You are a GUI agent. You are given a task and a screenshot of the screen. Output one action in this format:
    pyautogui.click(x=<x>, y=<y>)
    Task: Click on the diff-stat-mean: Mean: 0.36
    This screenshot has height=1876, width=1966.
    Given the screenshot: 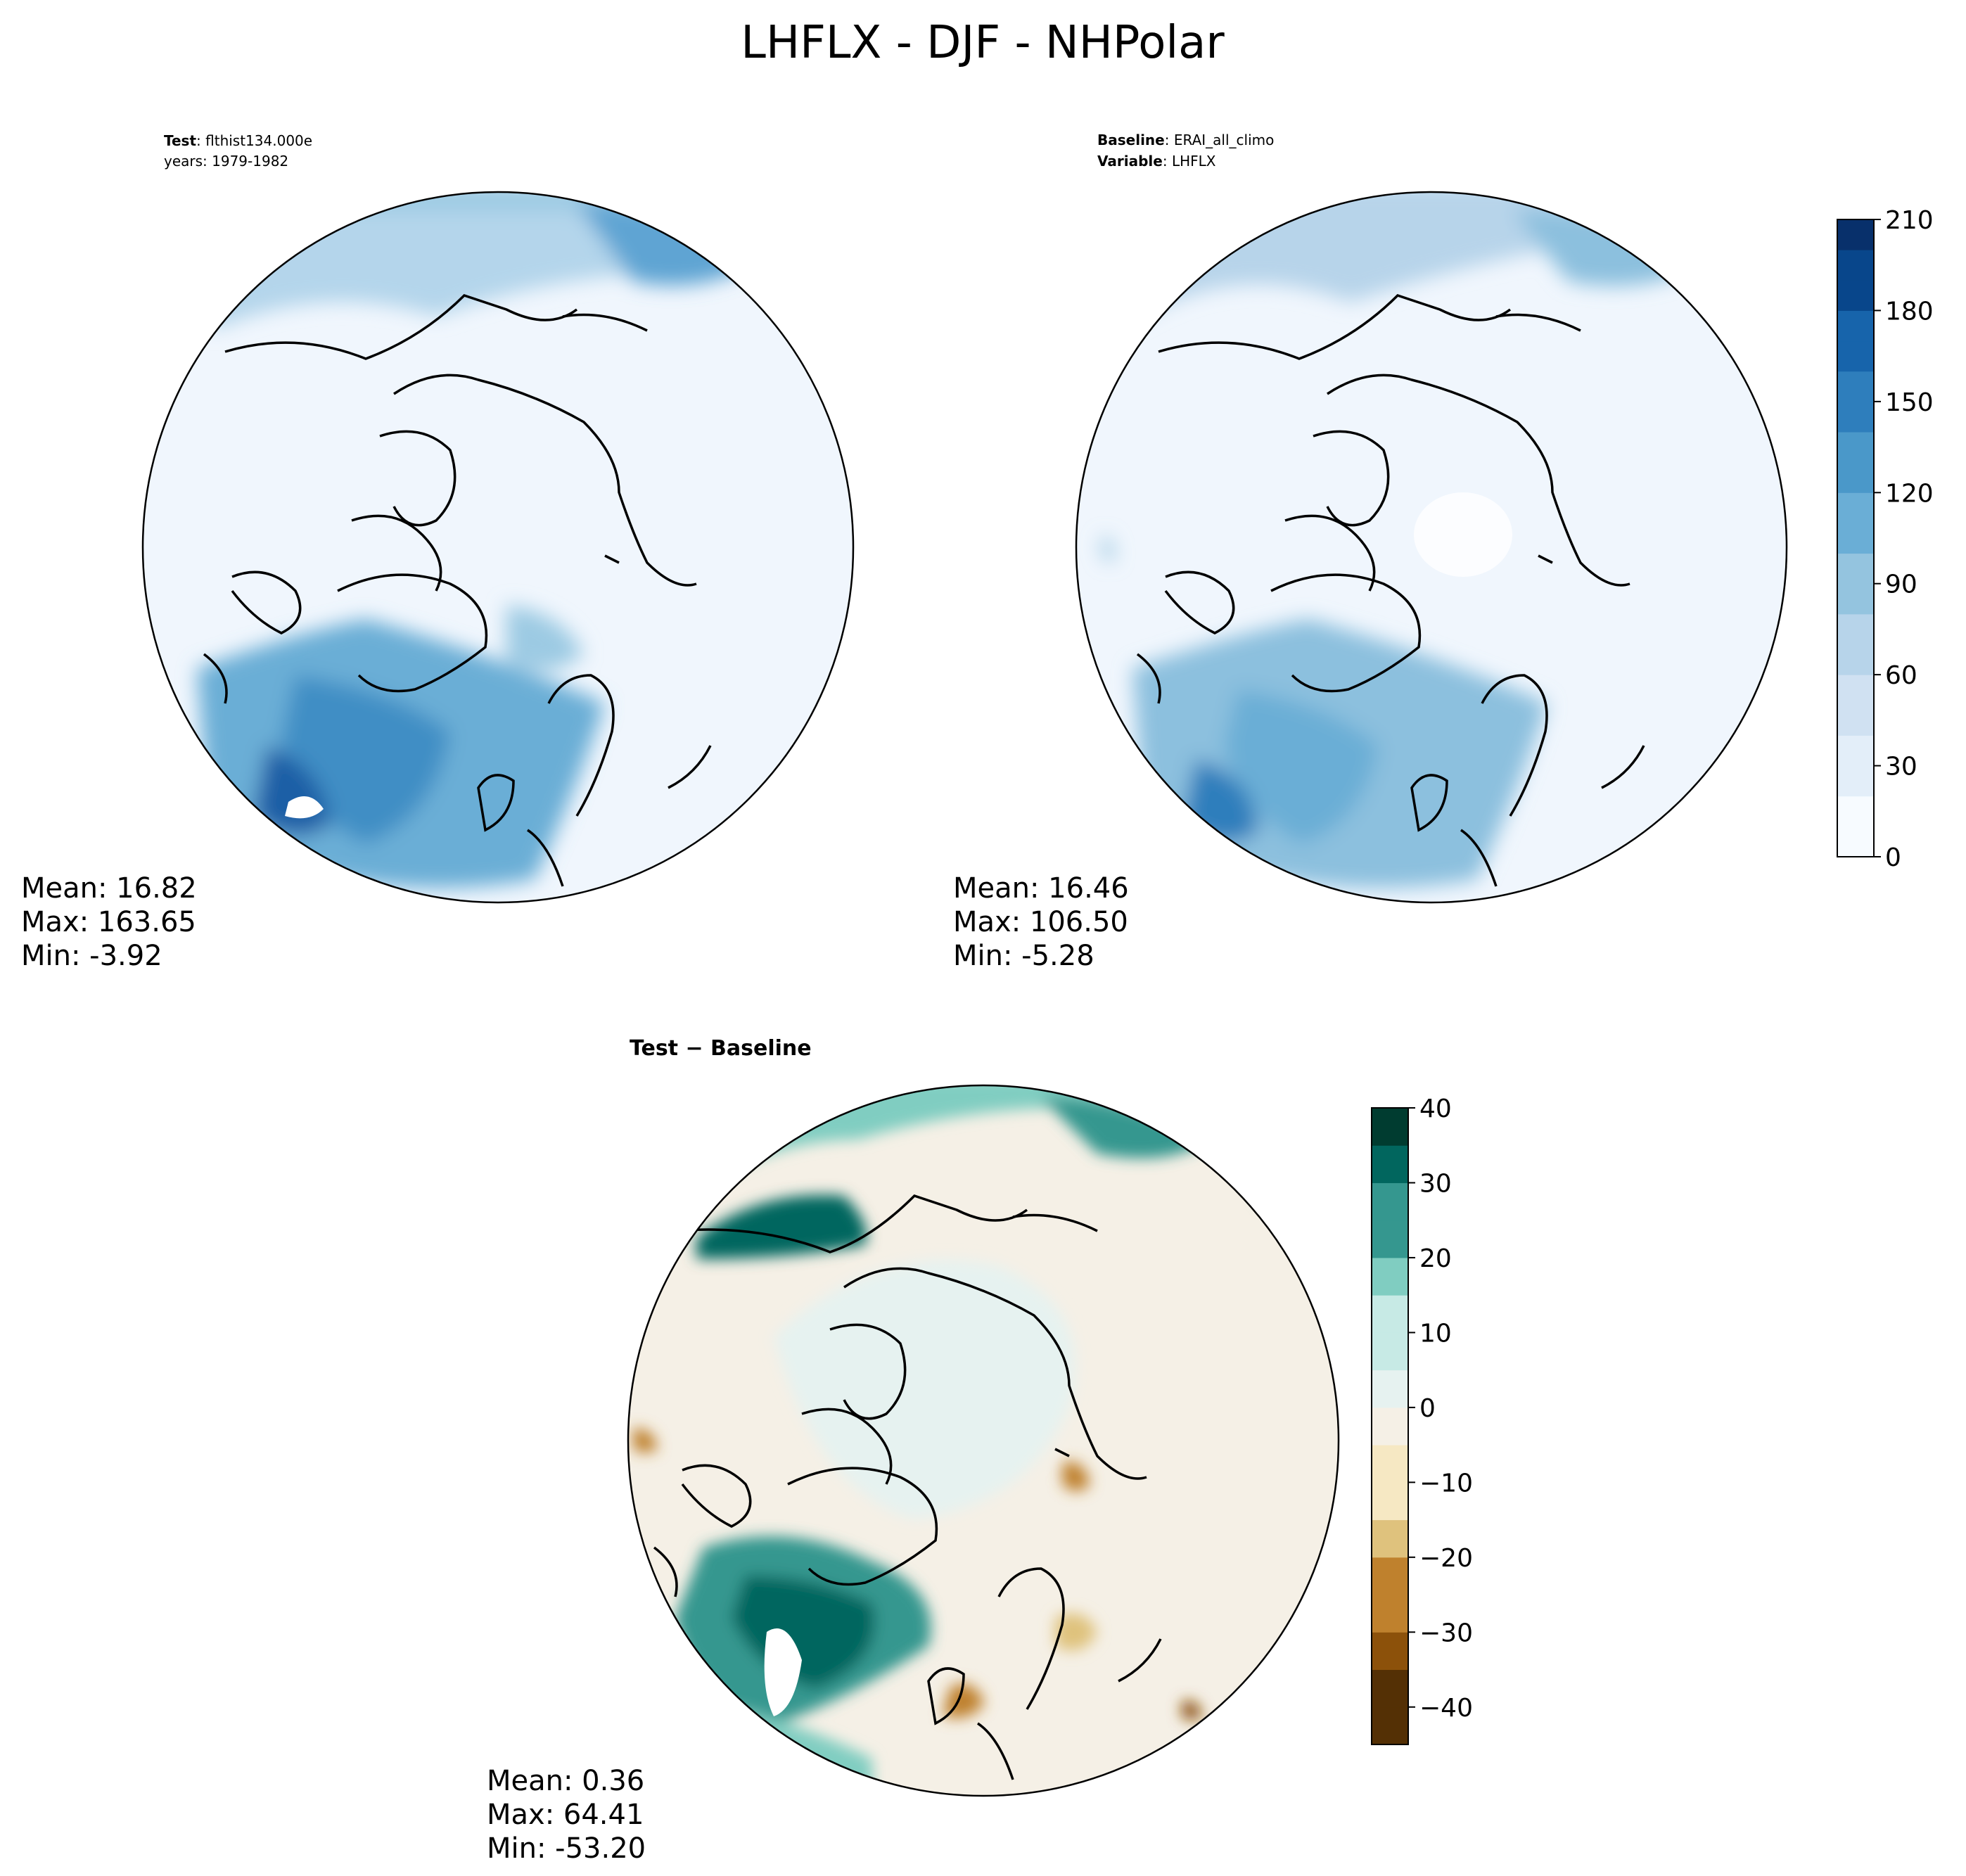 What is the action you would take?
    pyautogui.click(x=565, y=1781)
    